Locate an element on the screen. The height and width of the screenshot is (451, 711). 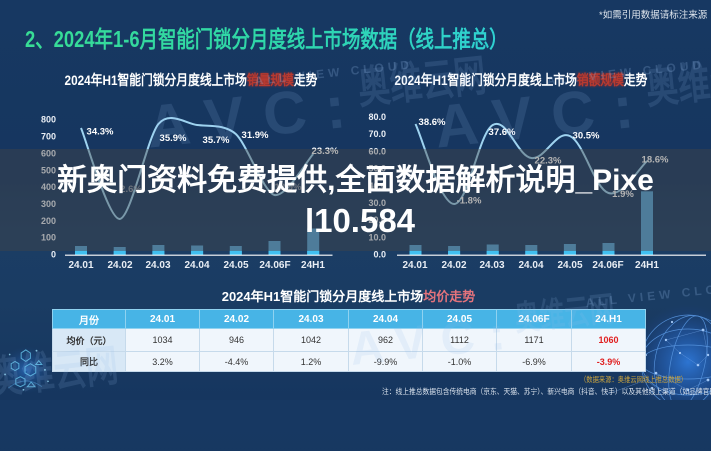
svg-text: 800 is located at coordinates (48, 120).